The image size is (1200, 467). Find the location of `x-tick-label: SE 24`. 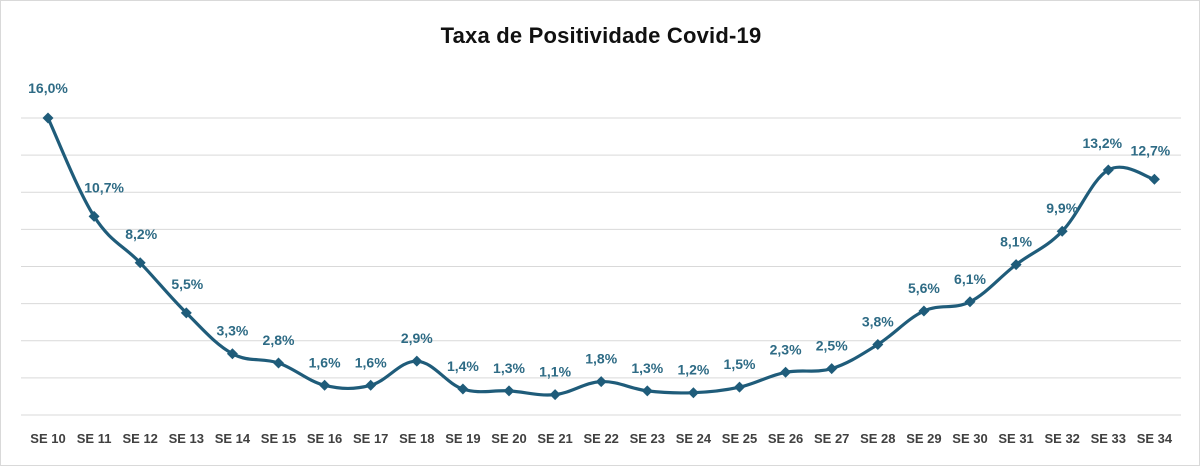

x-tick-label: SE 24 is located at coordinates (694, 438).